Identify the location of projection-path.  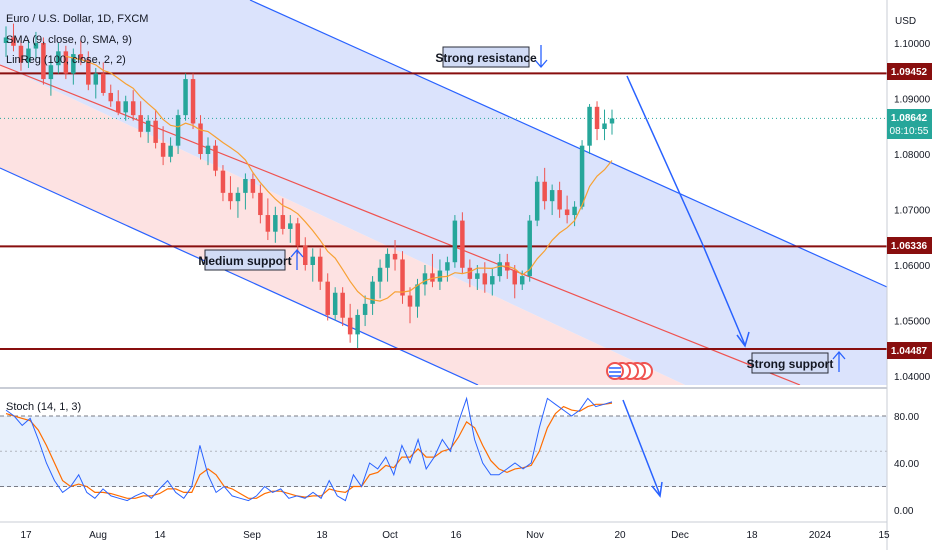
(686, 210).